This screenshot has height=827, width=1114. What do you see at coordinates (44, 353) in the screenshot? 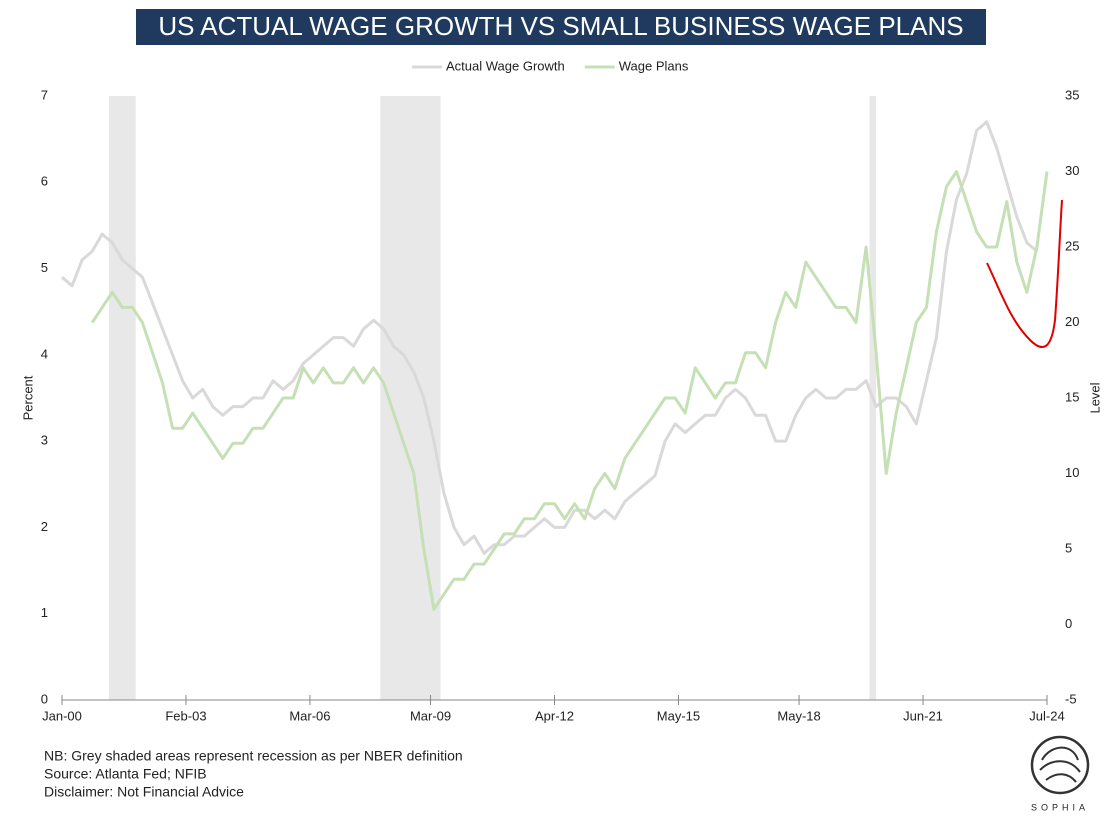
I see `y-tick-label: 4` at bounding box center [44, 353].